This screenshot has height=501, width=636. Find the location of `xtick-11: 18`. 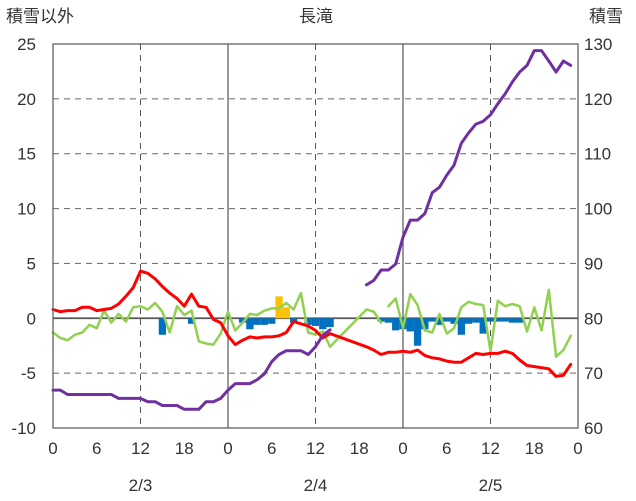

xtick-11: 18 is located at coordinates (534, 448).